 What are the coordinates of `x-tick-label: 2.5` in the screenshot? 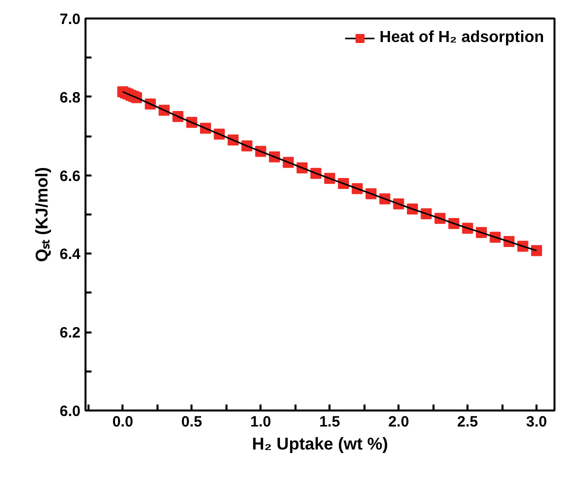 It's located at (467, 422).